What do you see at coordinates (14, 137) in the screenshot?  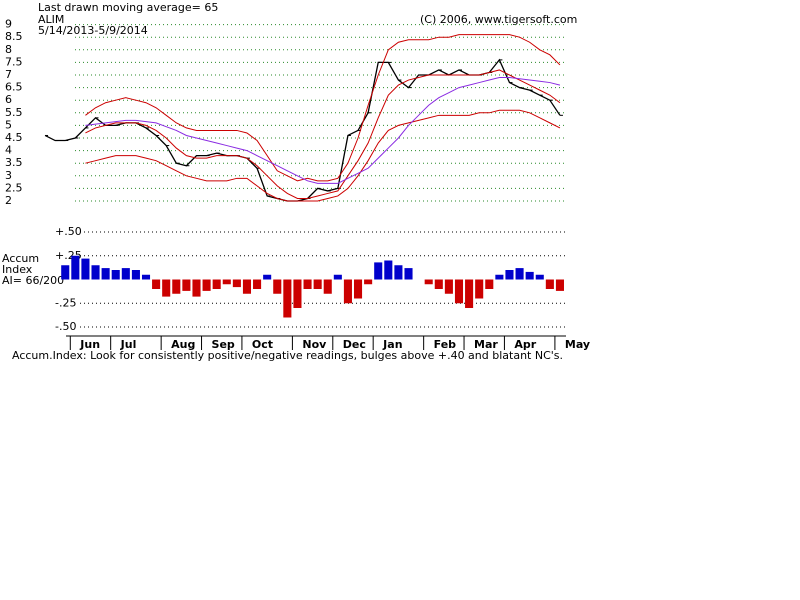 I see `y-tick-label: 4.5` at bounding box center [14, 137].